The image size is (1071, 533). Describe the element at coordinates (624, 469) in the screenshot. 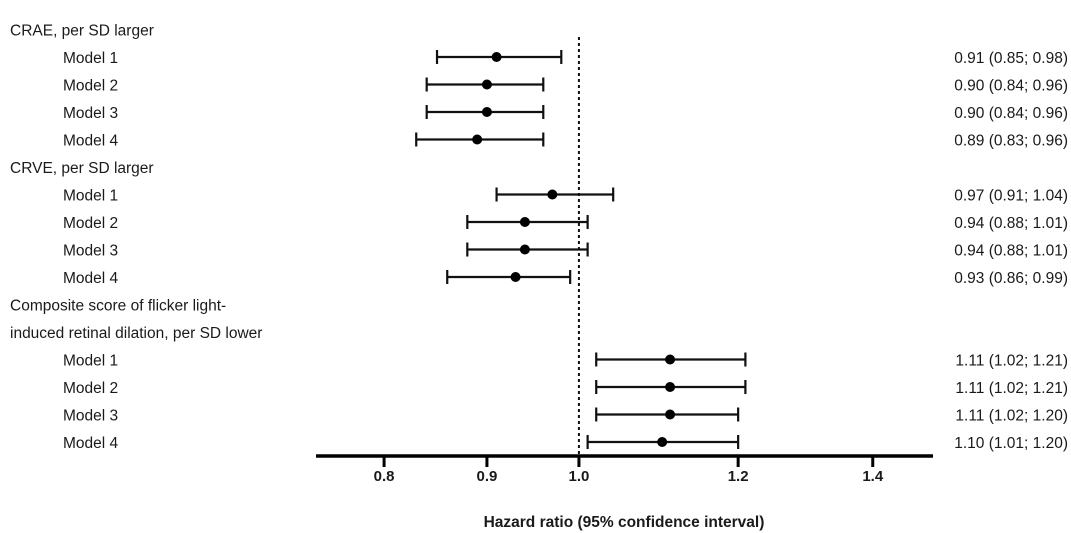

I see `x-axis: 0.8 0.9 1.0 1.2 1.4` at that location.